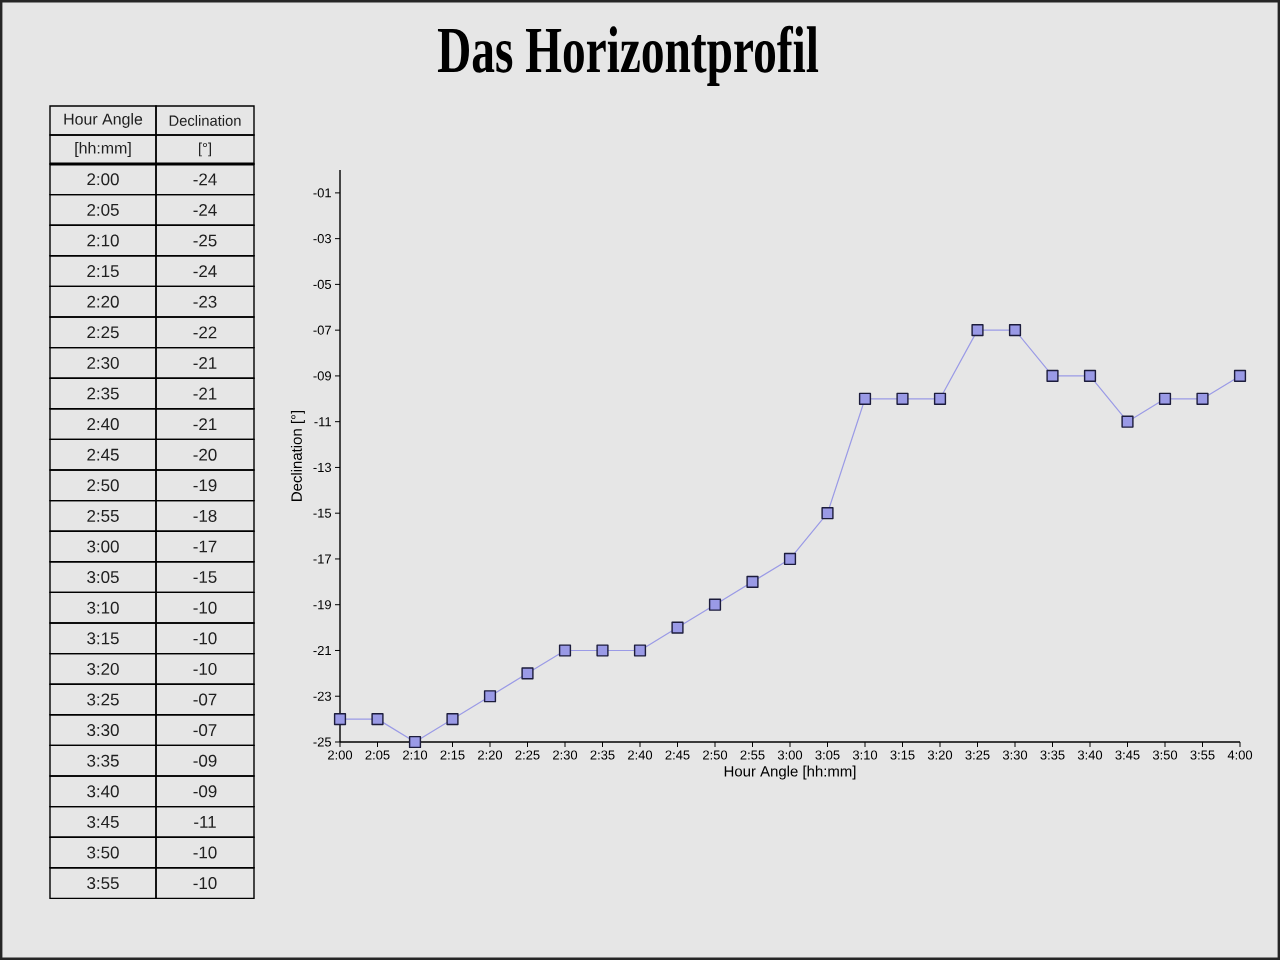 The width and height of the screenshot is (1280, 960). Describe the element at coordinates (205, 332) in the screenshot. I see `text: -22` at that location.